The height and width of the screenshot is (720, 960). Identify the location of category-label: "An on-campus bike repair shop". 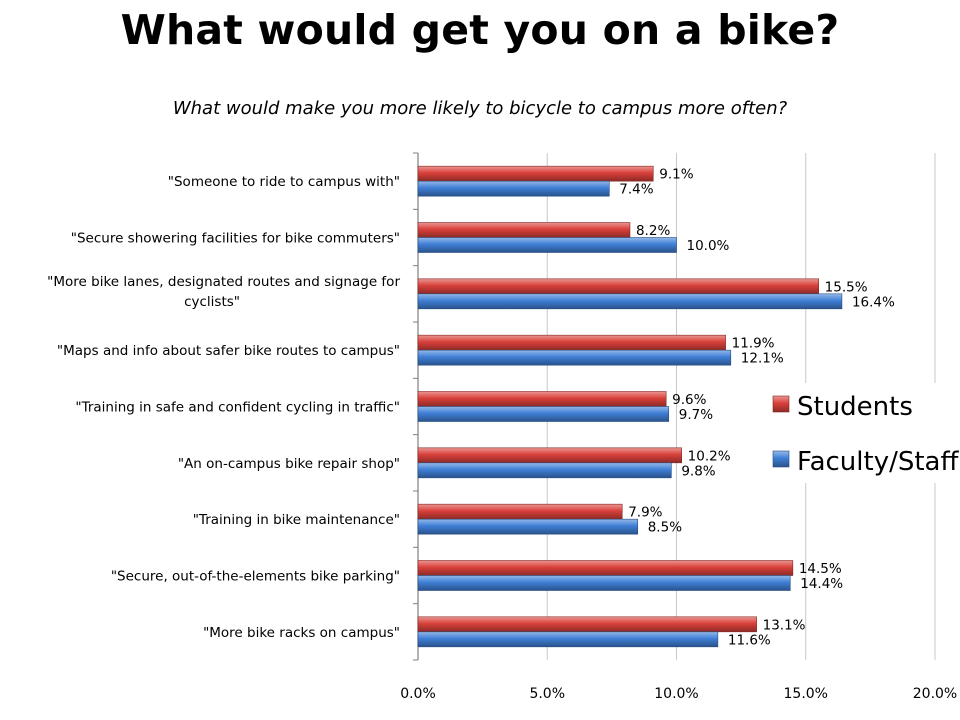
(289, 464).